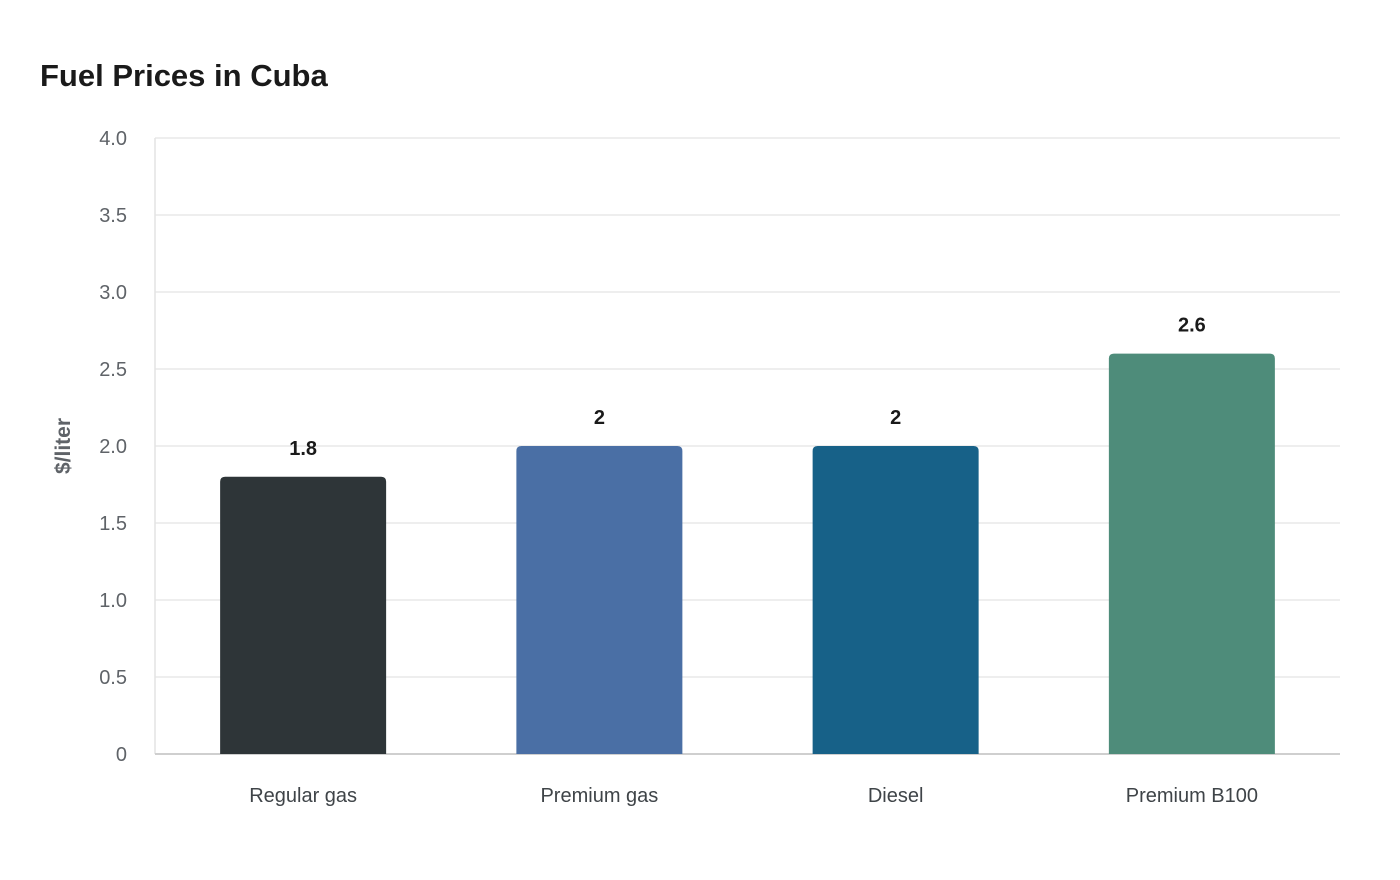  I want to click on y-tick-label: 4.0, so click(113, 139).